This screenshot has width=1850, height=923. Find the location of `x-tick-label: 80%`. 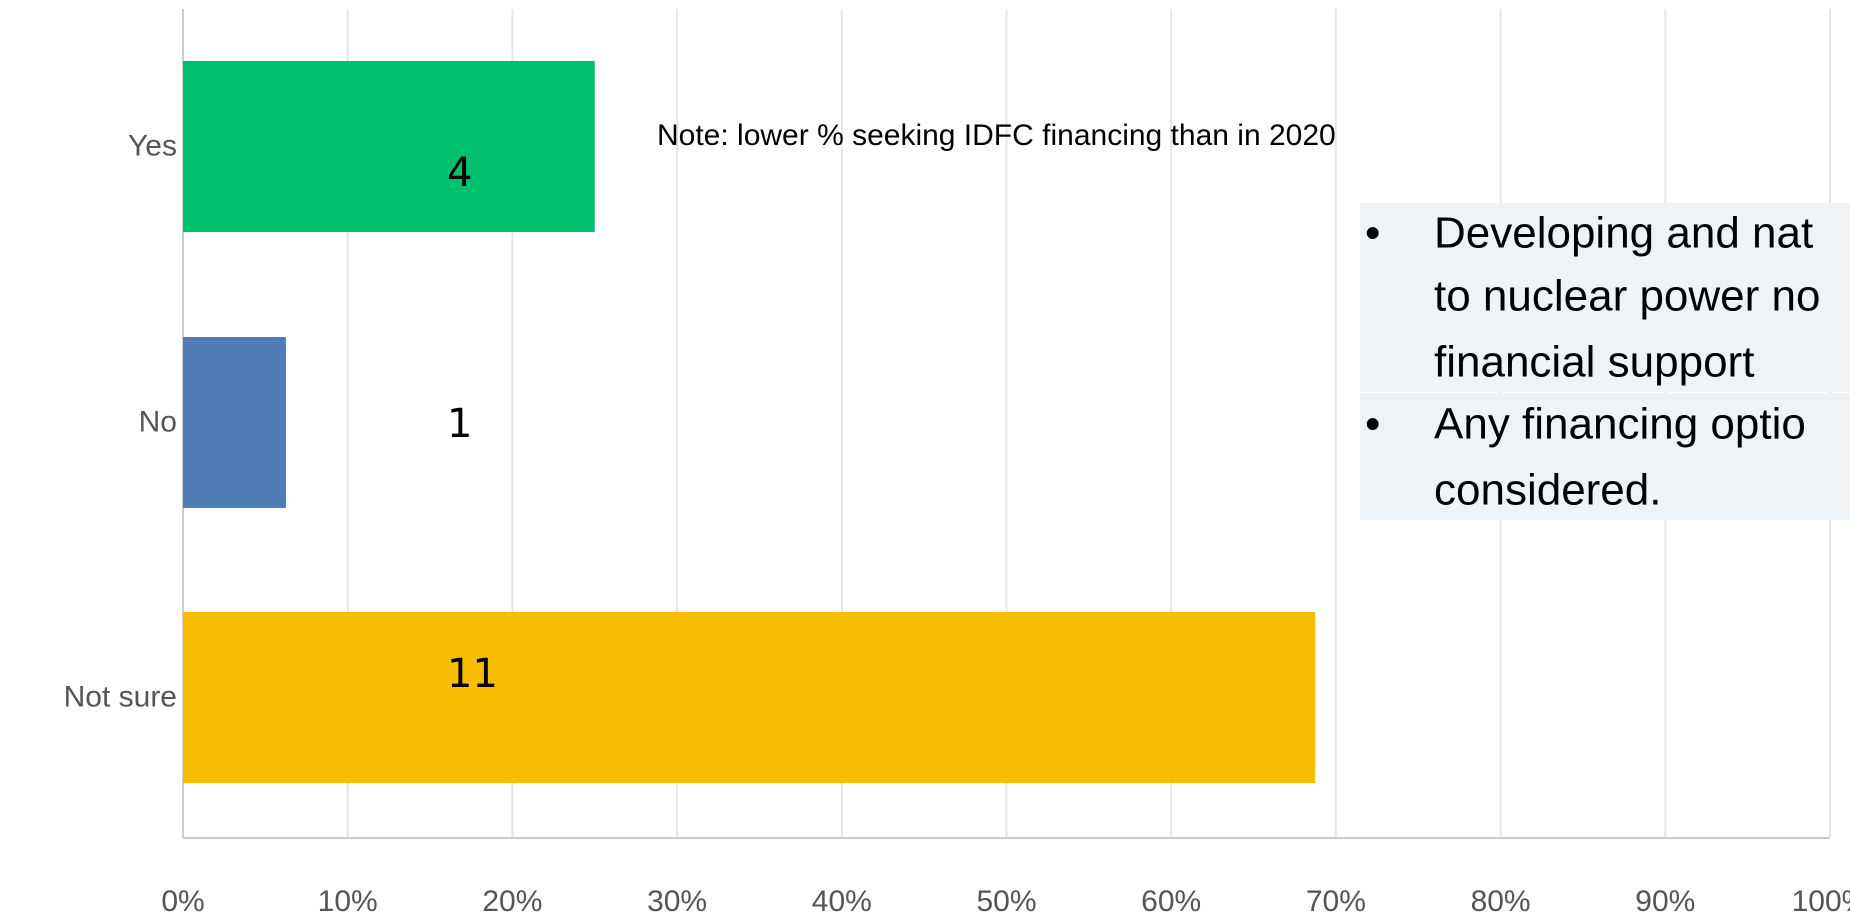

x-tick-label: 80% is located at coordinates (1501, 901).